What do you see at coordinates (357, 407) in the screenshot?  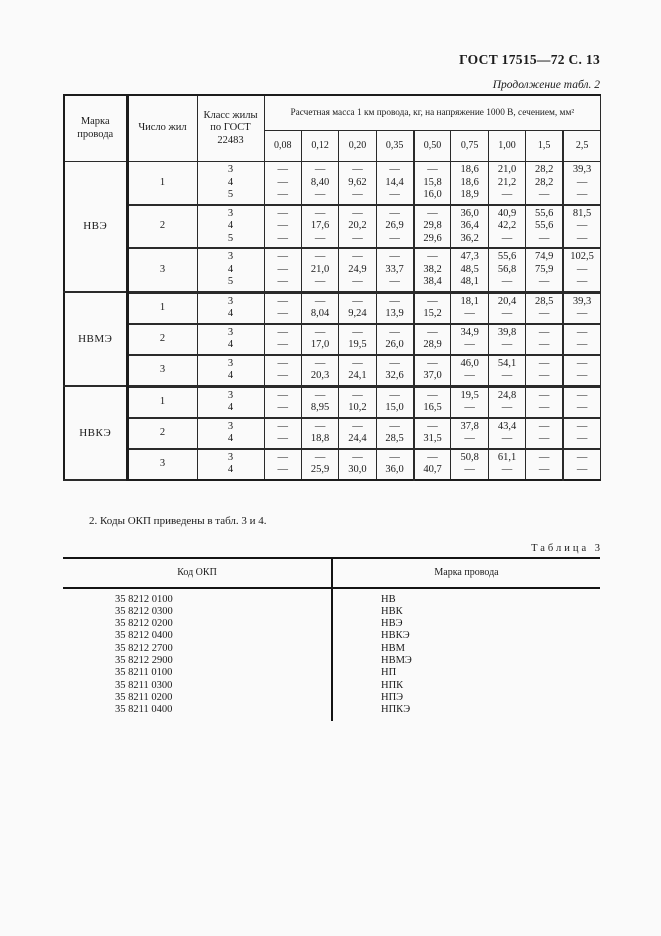 I see `mass-value-line: 10,2` at bounding box center [357, 407].